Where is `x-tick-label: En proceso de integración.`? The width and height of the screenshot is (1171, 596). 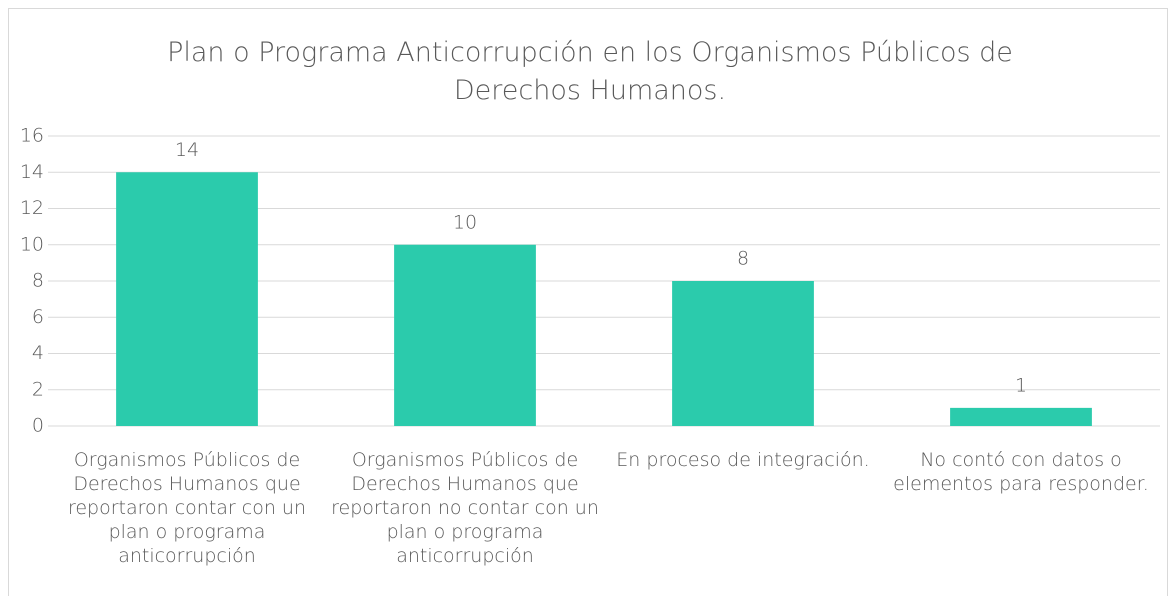
x-tick-label: En proceso de integración. is located at coordinates (743, 460).